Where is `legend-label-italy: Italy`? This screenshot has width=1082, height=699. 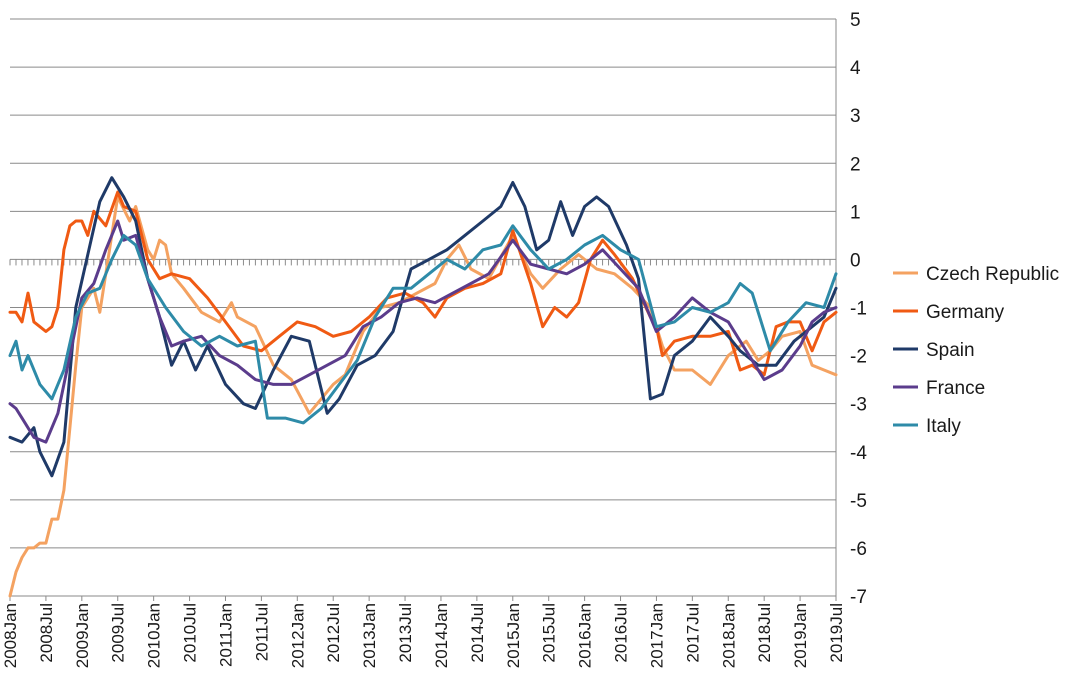 legend-label-italy: Italy is located at coordinates (943, 426).